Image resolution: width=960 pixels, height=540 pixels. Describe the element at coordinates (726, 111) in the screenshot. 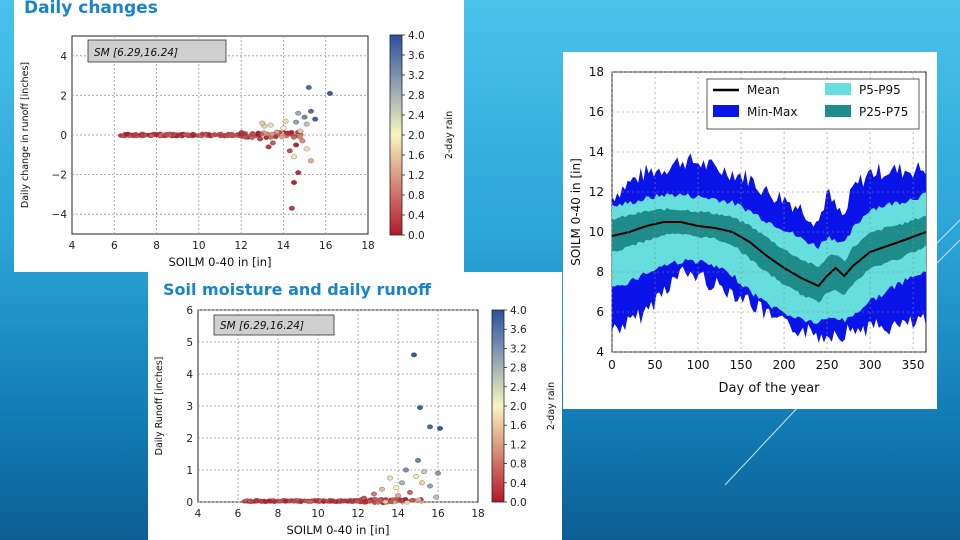

I see `legend-swatch` at that location.